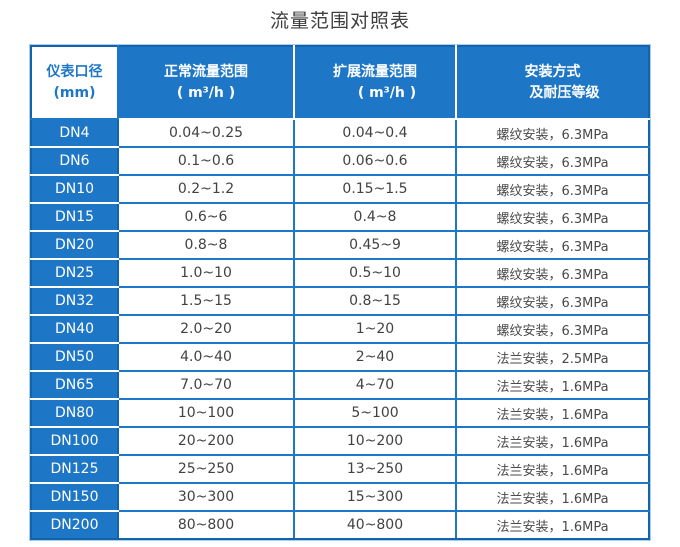  What do you see at coordinates (206, 71) in the screenshot?
I see `header-normal-line1: 正常流量范围` at bounding box center [206, 71].